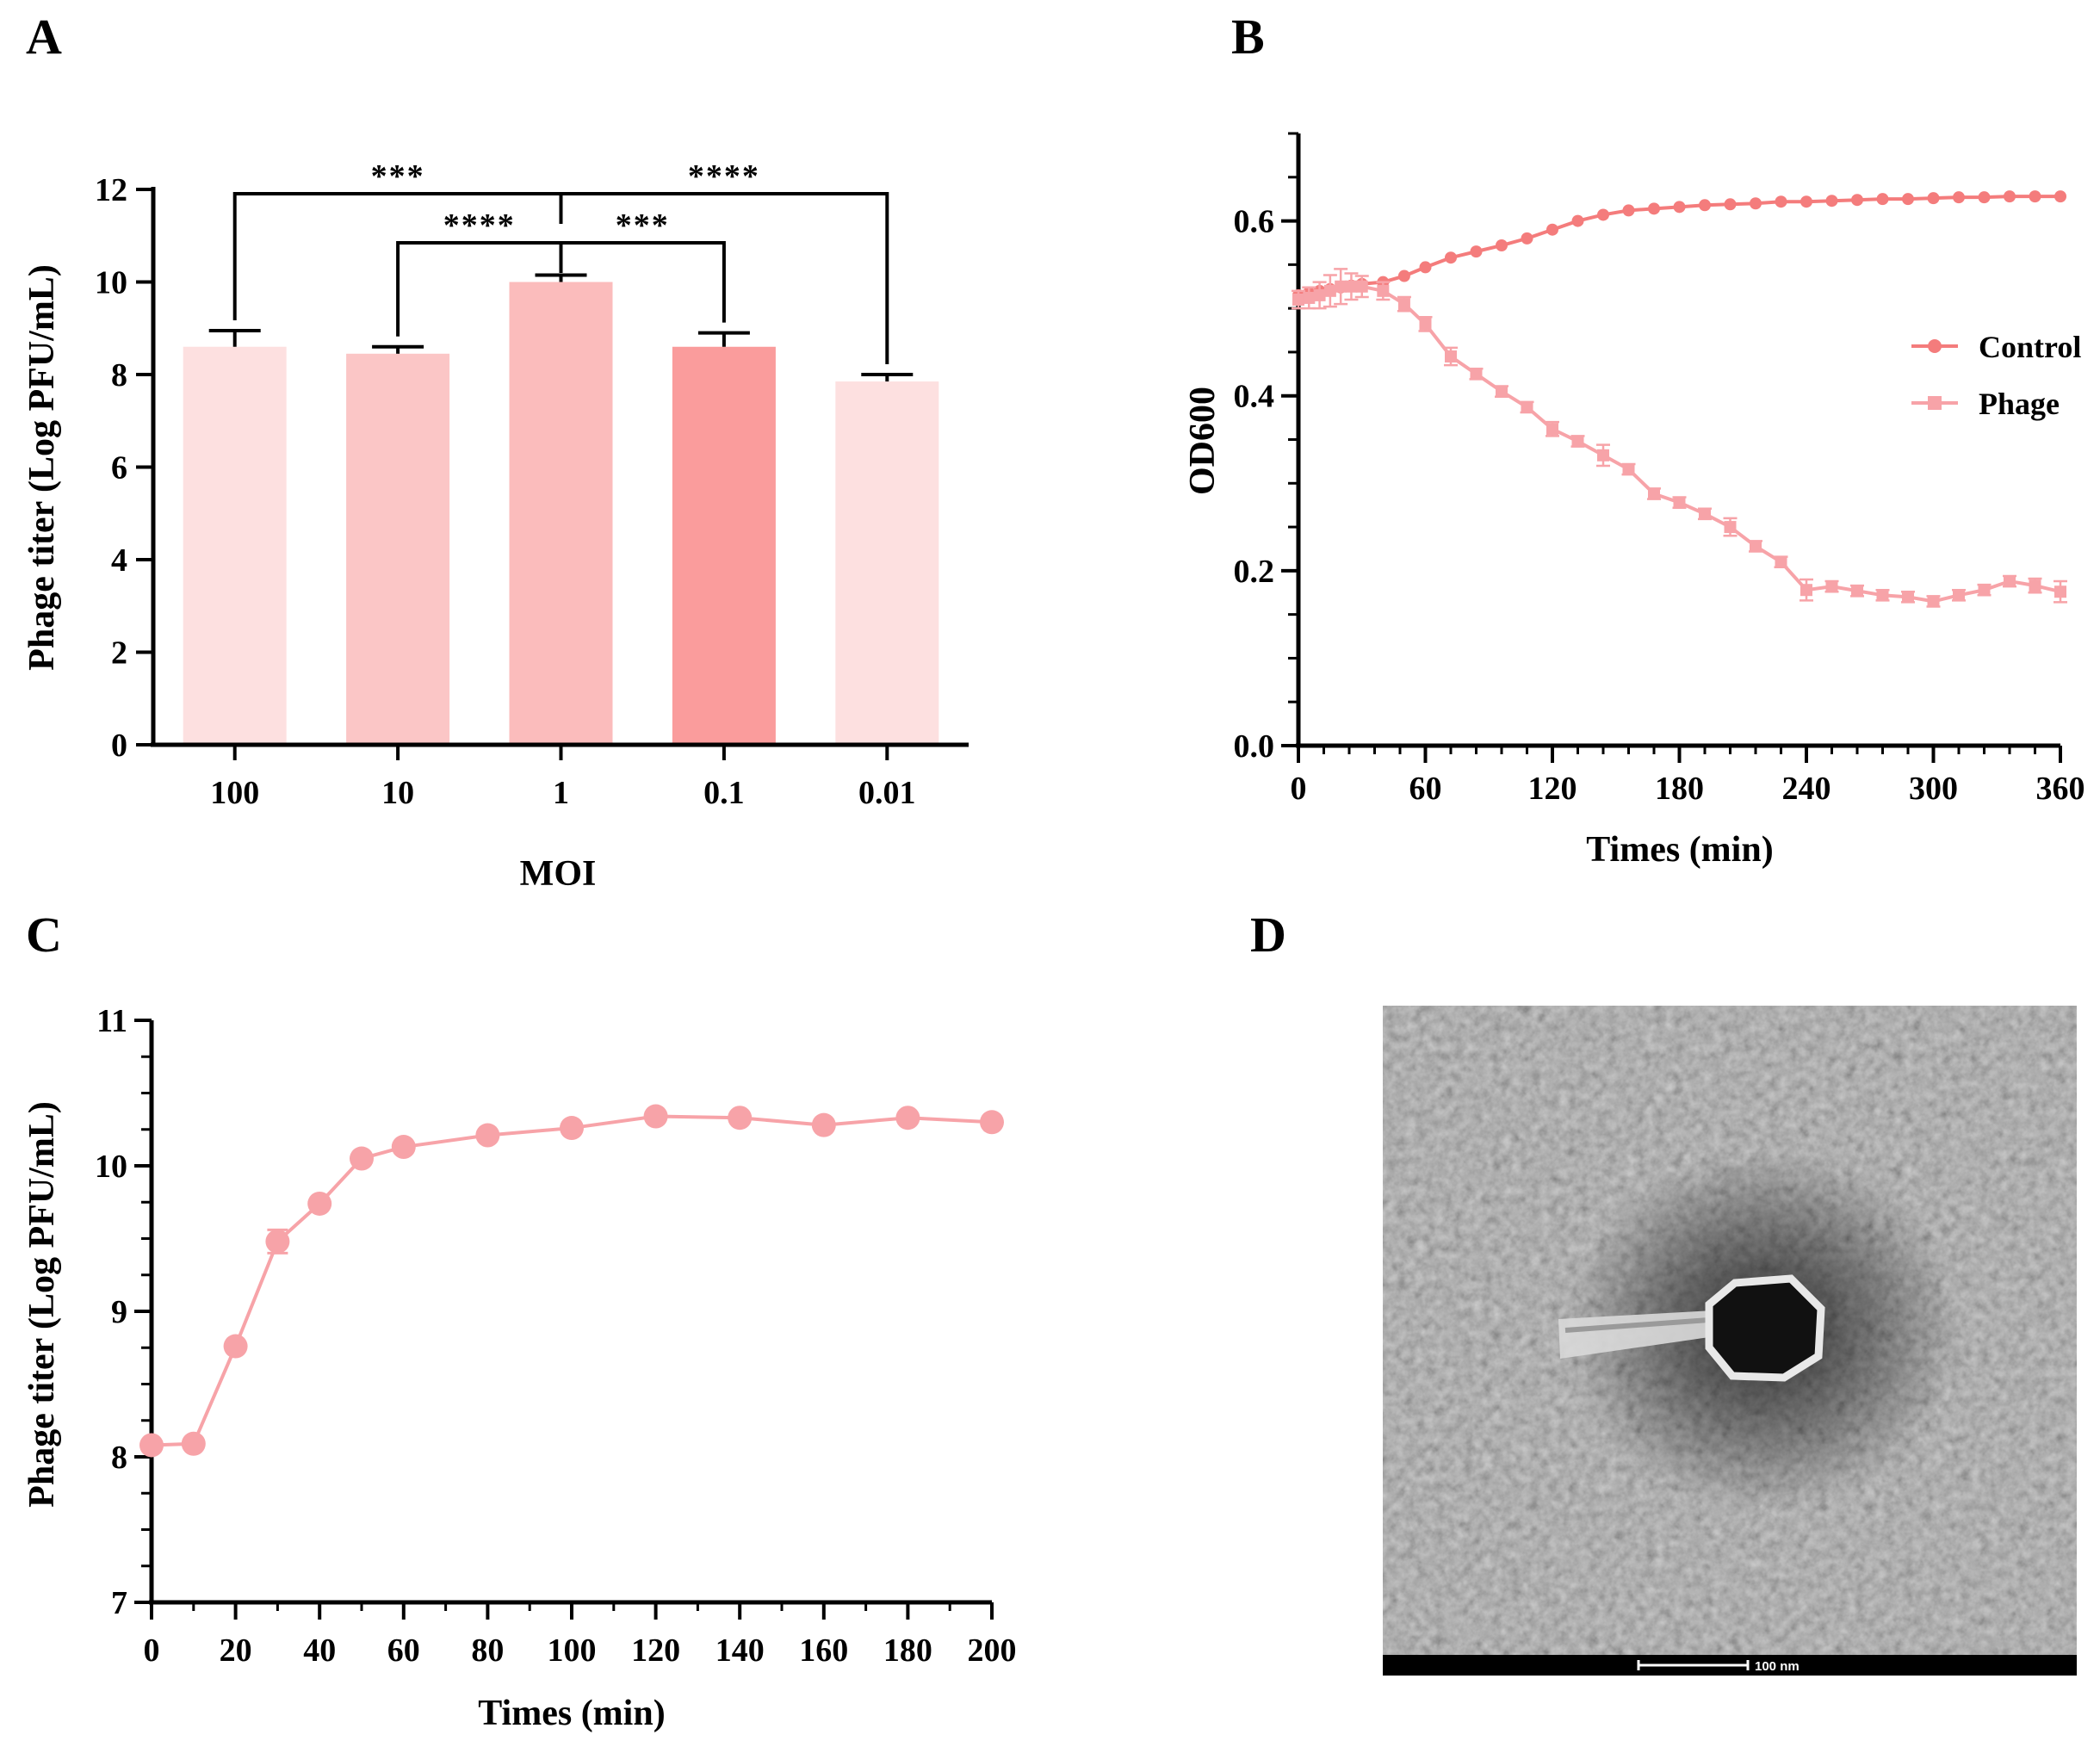 This screenshot has height=1747, width=2100. I want to click on panel-label-d: D, so click(1268, 935).